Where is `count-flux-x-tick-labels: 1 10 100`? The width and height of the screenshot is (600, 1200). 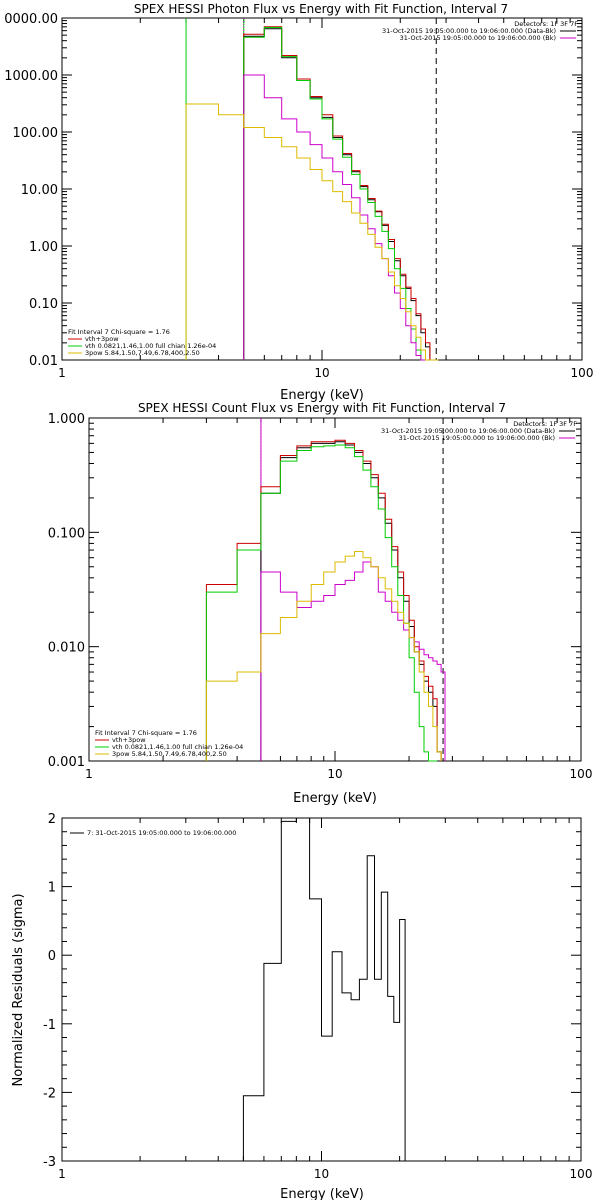
count-flux-x-tick-labels: 1 10 100 is located at coordinates (338, 774).